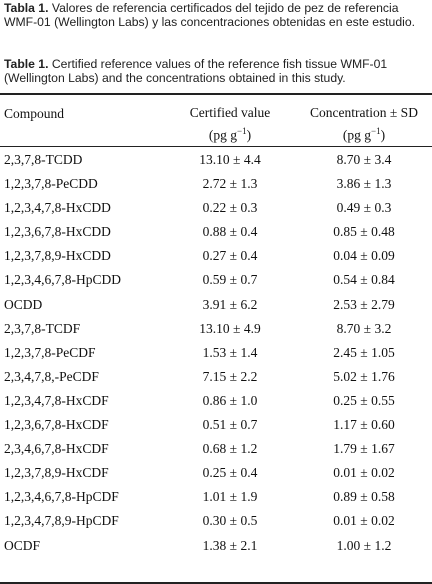 This screenshot has width=432, height=584. What do you see at coordinates (230, 112) in the screenshot?
I see `header-certified-line1: Certified value` at bounding box center [230, 112].